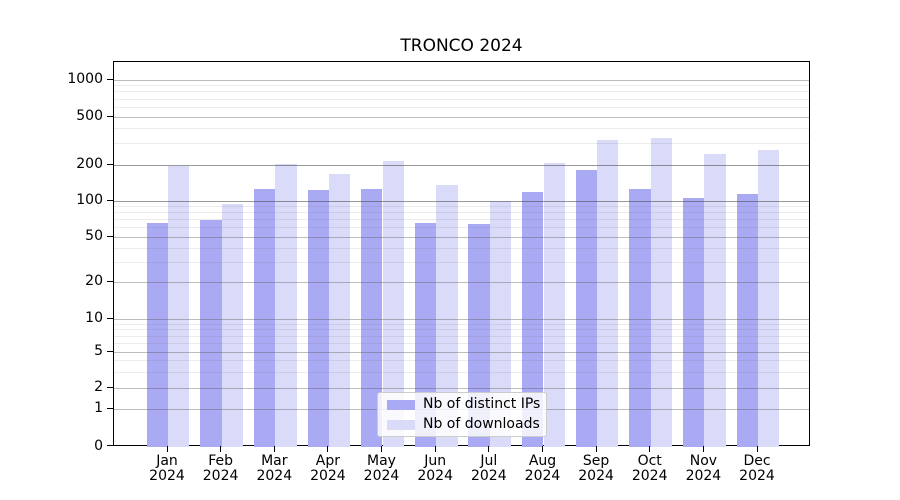 This screenshot has width=900, height=500. Describe the element at coordinates (694, 322) in the screenshot. I see `bar-nov-distinct-ips` at that location.